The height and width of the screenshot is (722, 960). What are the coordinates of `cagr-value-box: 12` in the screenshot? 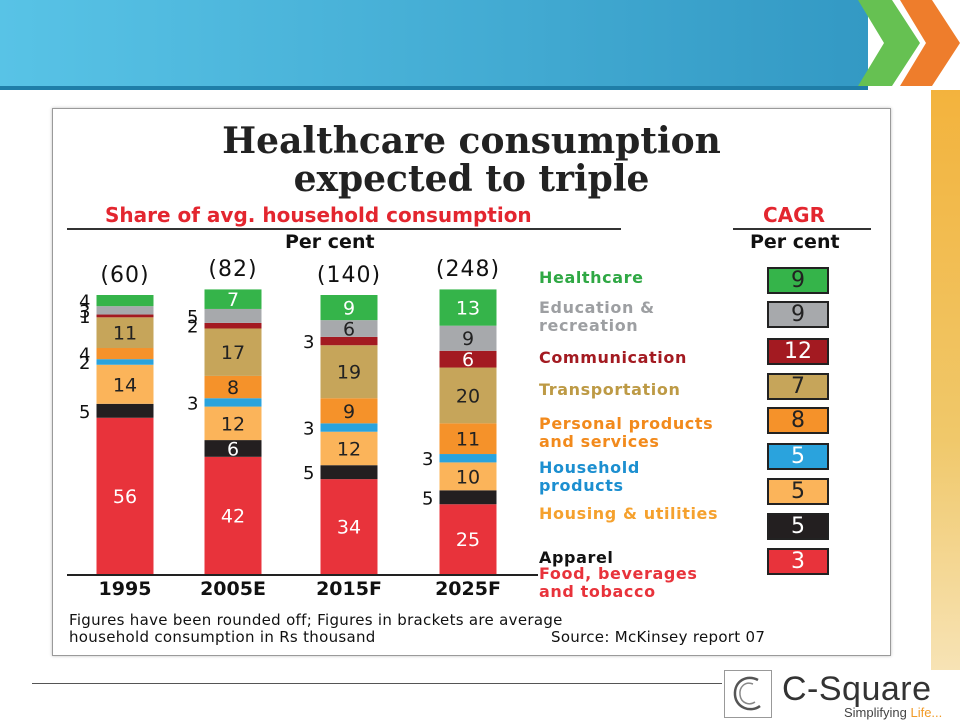 It's located at (798, 351).